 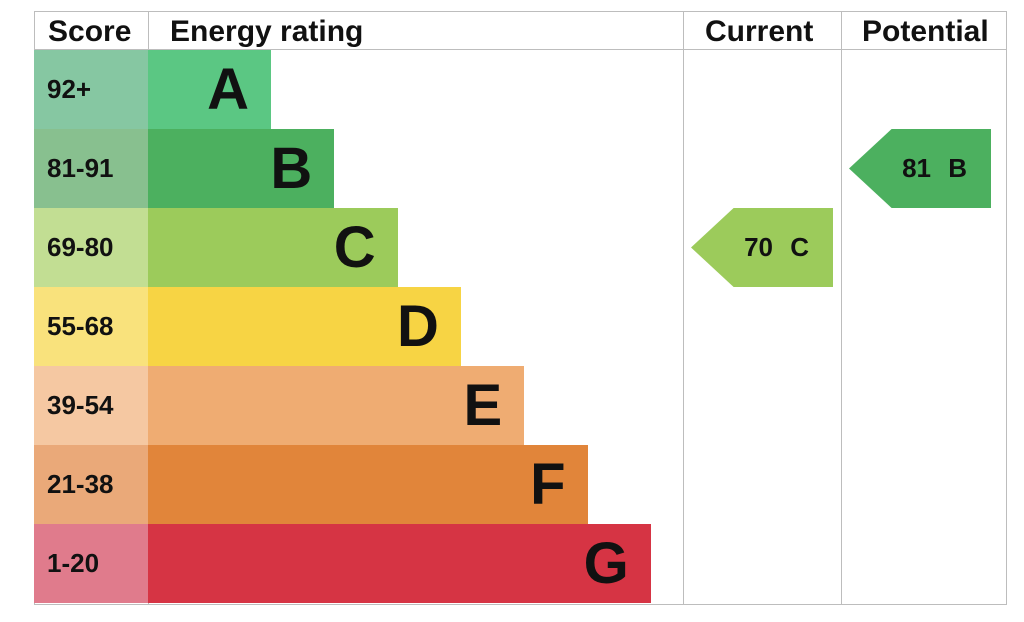 I want to click on rating-bar-a: A, so click(x=209, y=89).